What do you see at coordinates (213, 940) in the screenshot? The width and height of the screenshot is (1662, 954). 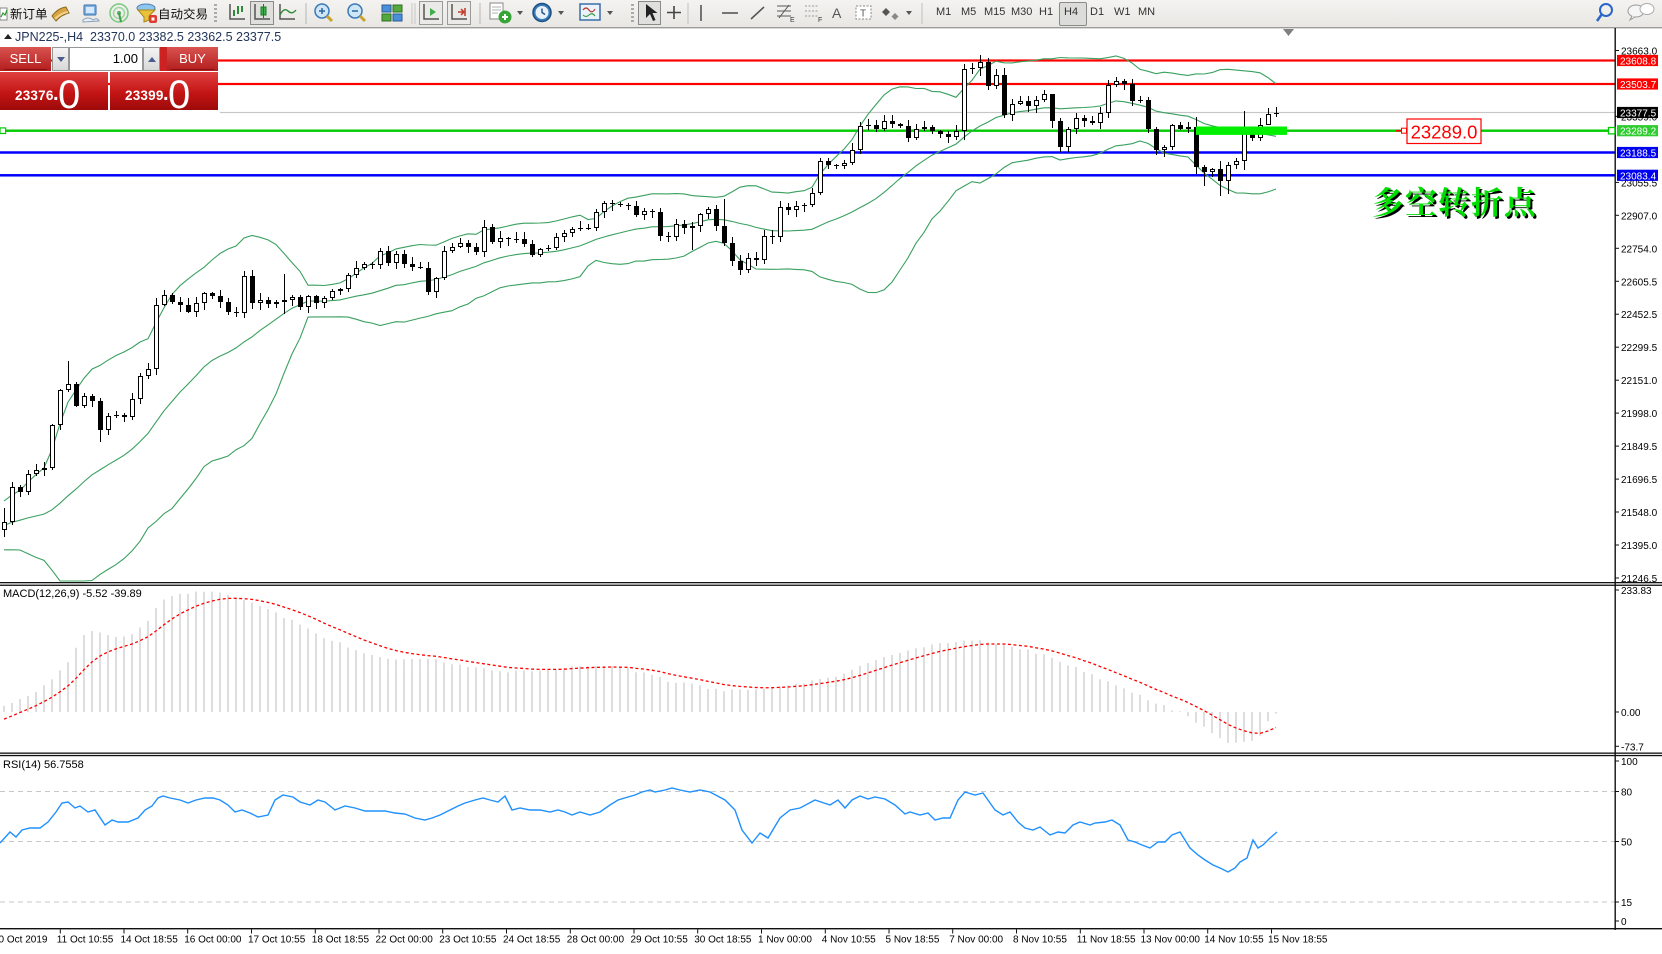 I see `svg-text: 16 Oct 00:00` at bounding box center [213, 940].